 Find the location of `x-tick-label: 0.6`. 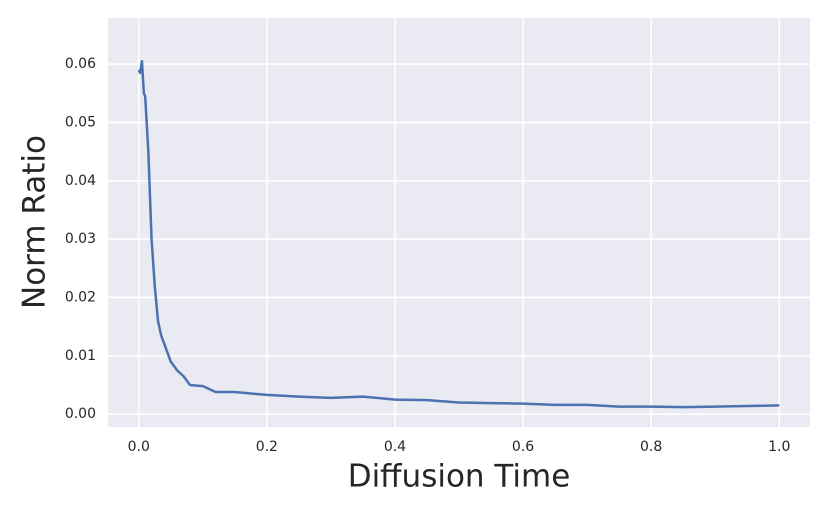

x-tick-label: 0.6 is located at coordinates (523, 447).